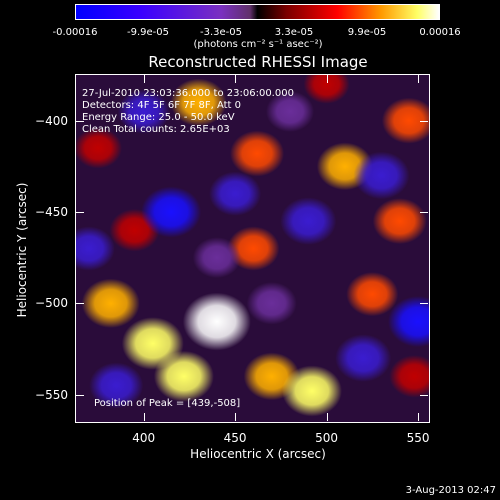  What do you see at coordinates (367, 32) in the screenshot?
I see `colorbar-tick: 9.9e-05` at bounding box center [367, 32].